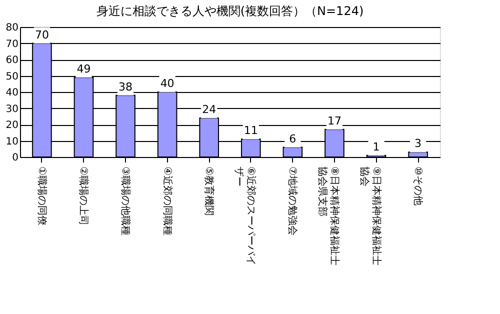  I want to click on x-tick-label: ③職場の他職種, so click(126, 201).